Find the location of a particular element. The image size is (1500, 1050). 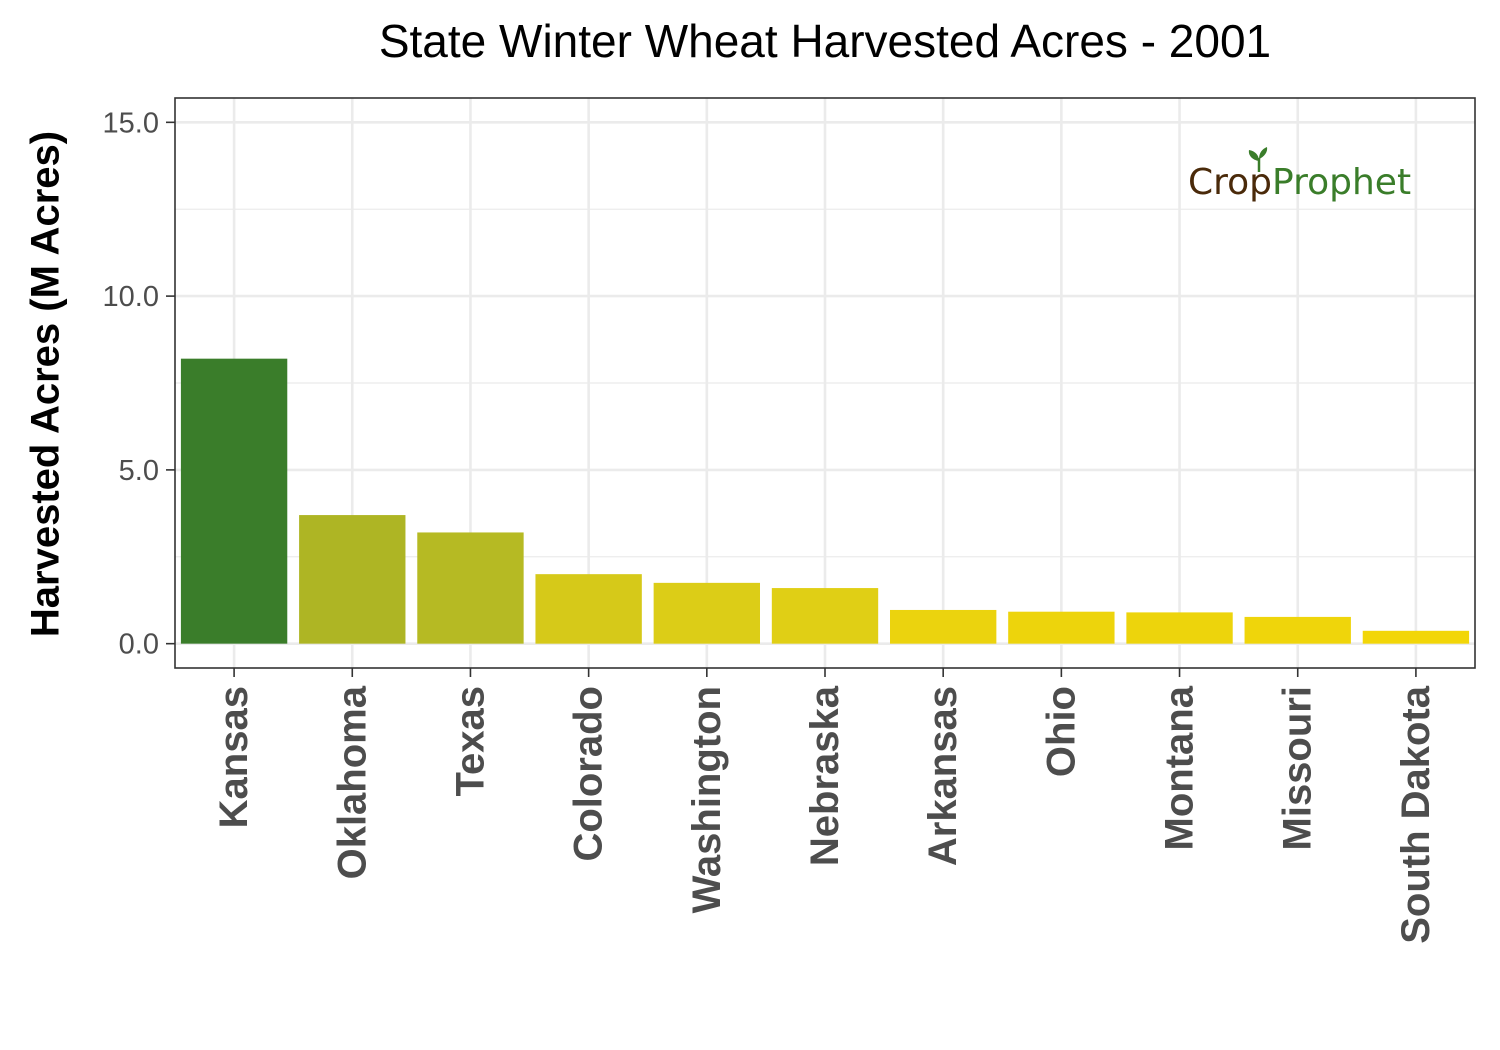

x-tick-label: Montana is located at coordinates (1180, 767).